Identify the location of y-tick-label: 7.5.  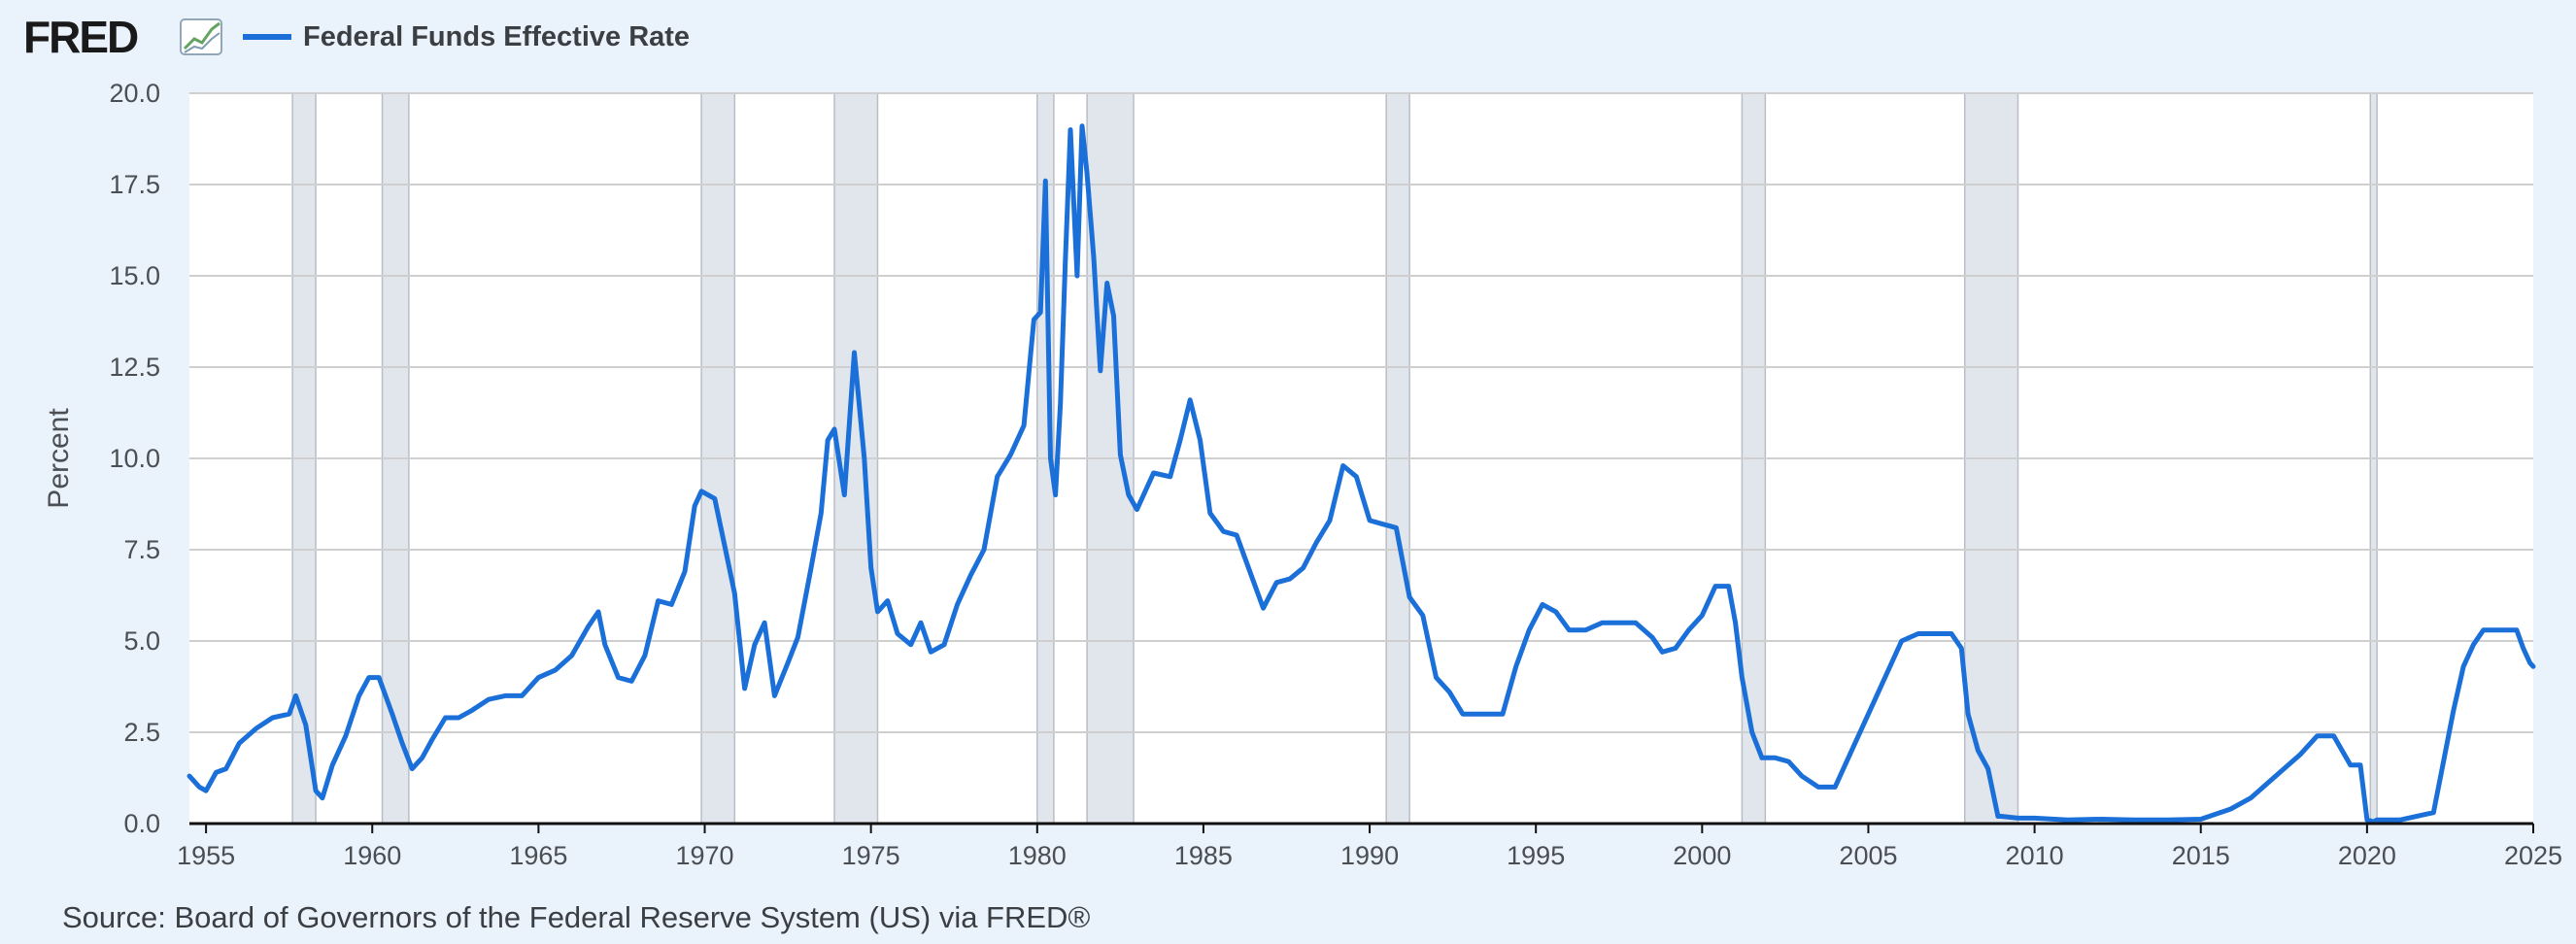
(141, 549).